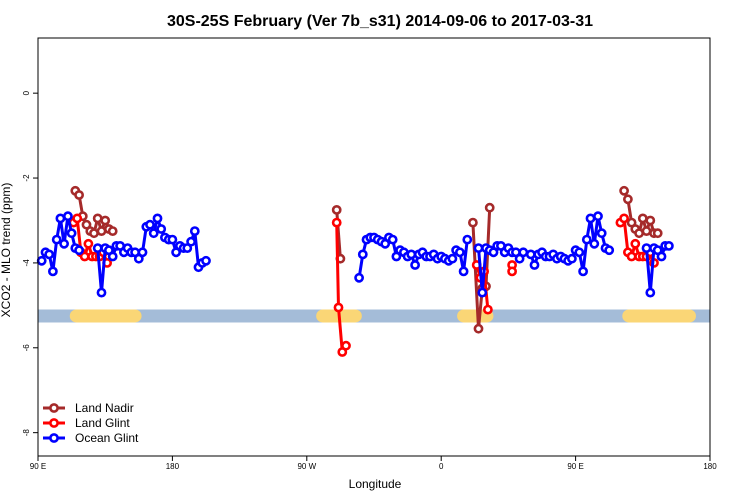  What do you see at coordinates (107, 438) in the screenshot?
I see `legend-label-ocean-glint: Ocean Glint` at bounding box center [107, 438].